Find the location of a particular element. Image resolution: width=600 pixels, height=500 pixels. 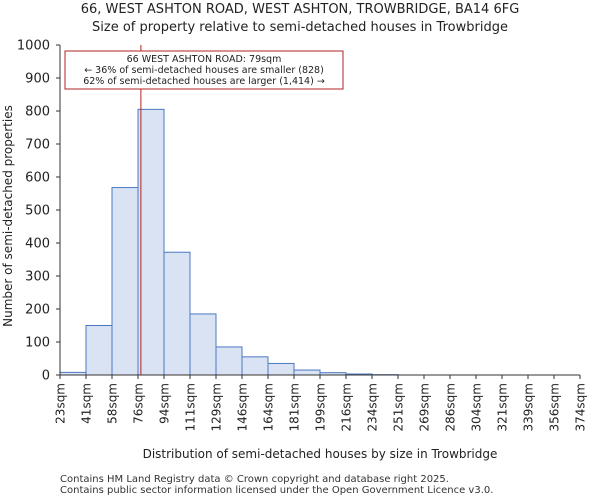

y-tick-label: 0 is located at coordinates (46, 376).